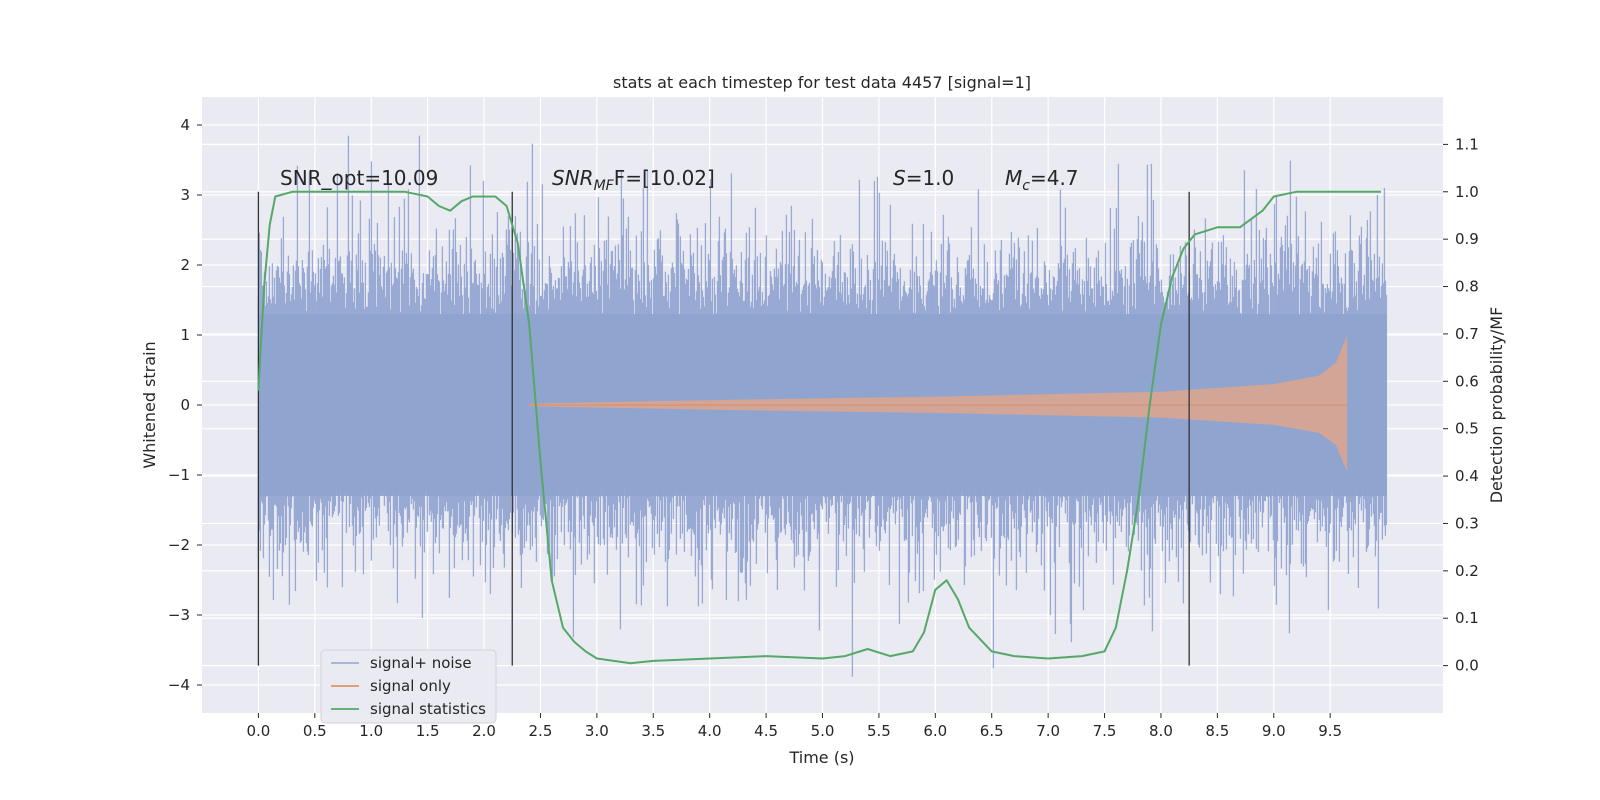 The height and width of the screenshot is (800, 1600). What do you see at coordinates (371, 731) in the screenshot?
I see `x-tick-label-2: 1.0` at bounding box center [371, 731].